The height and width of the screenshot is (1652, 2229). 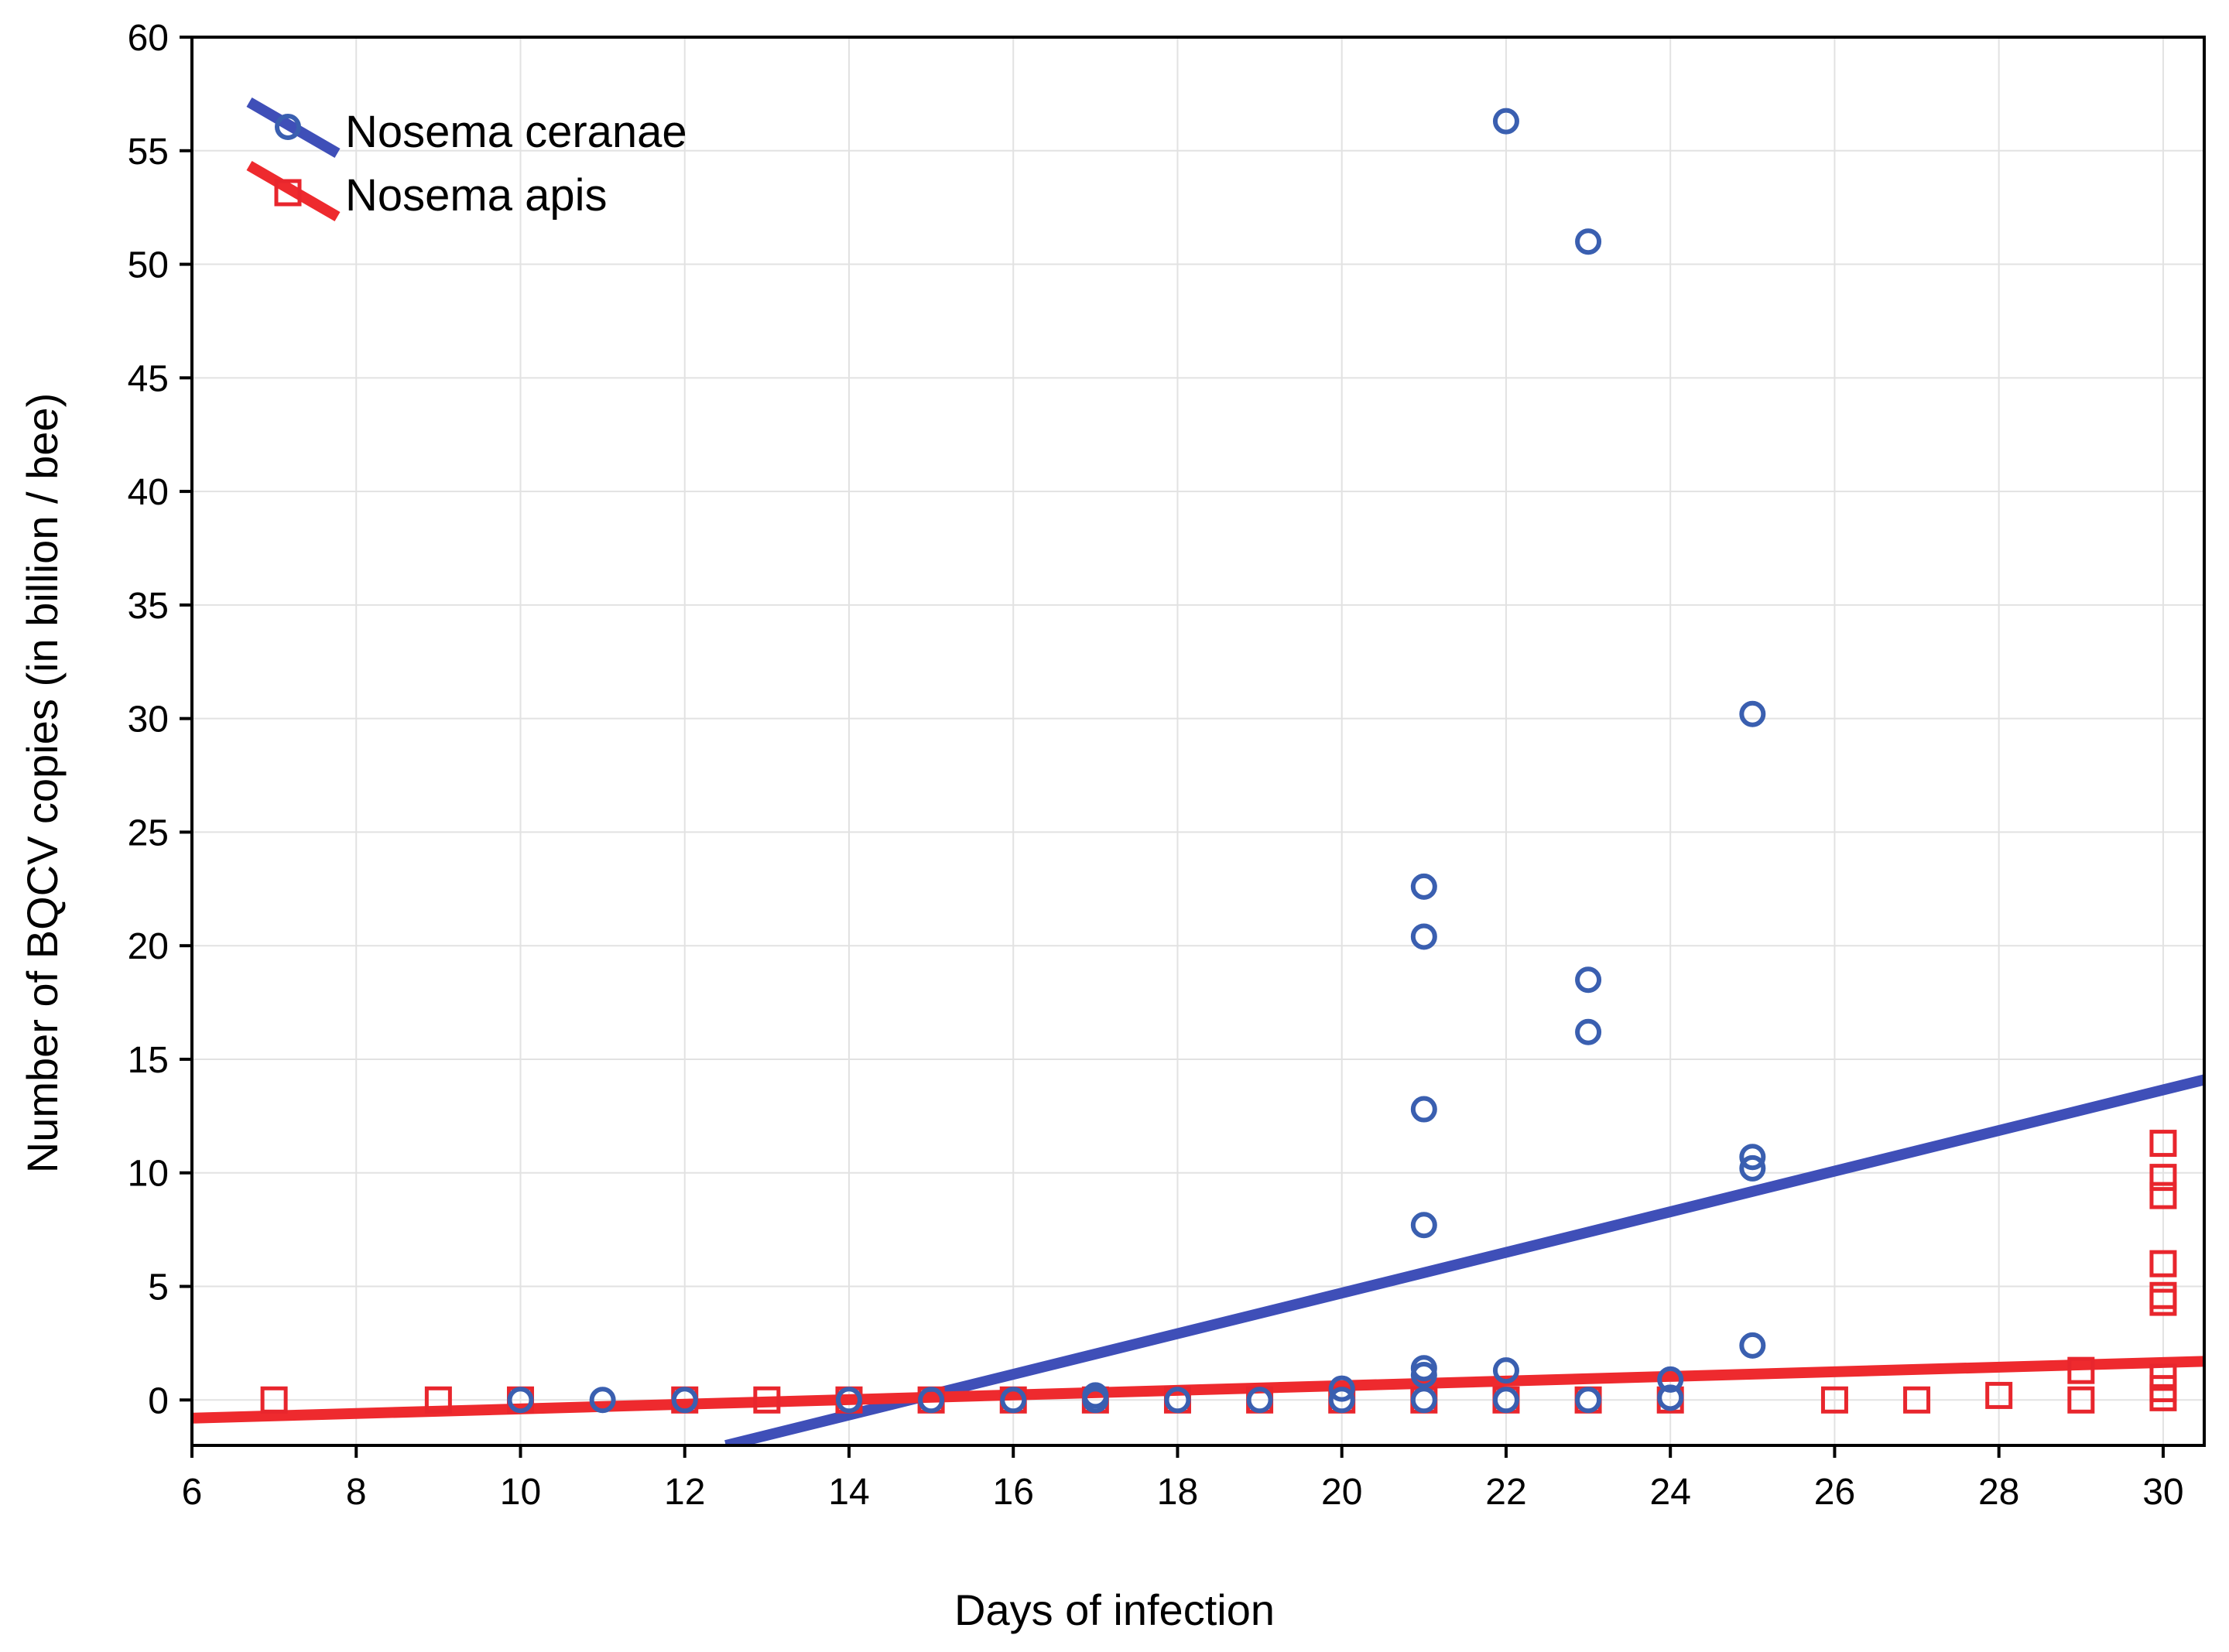 I want to click on y-tick-label: 35, so click(x=148, y=607).